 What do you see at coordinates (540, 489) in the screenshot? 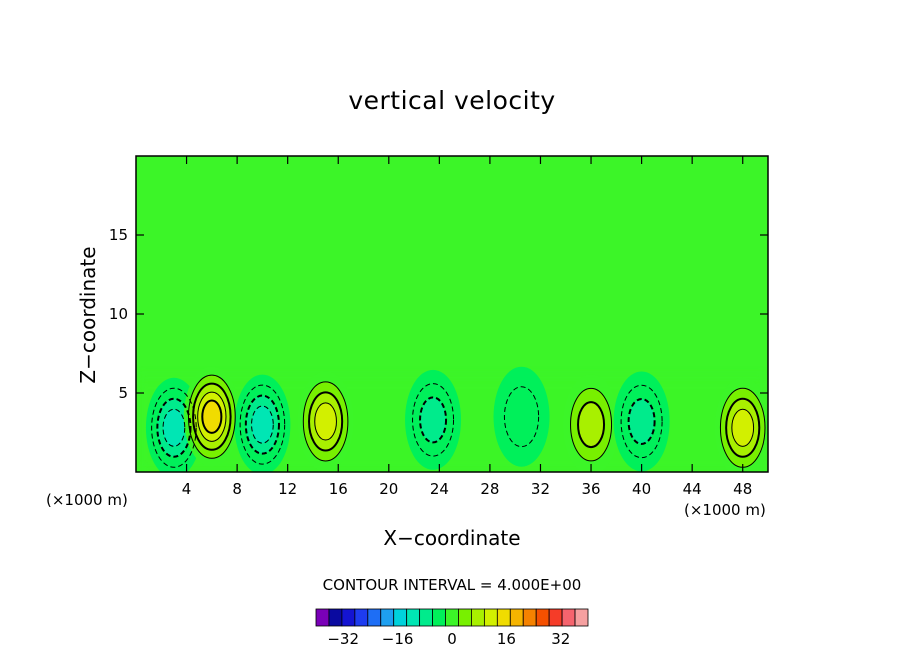
I see `x-tick-label-32: 32` at bounding box center [540, 489].